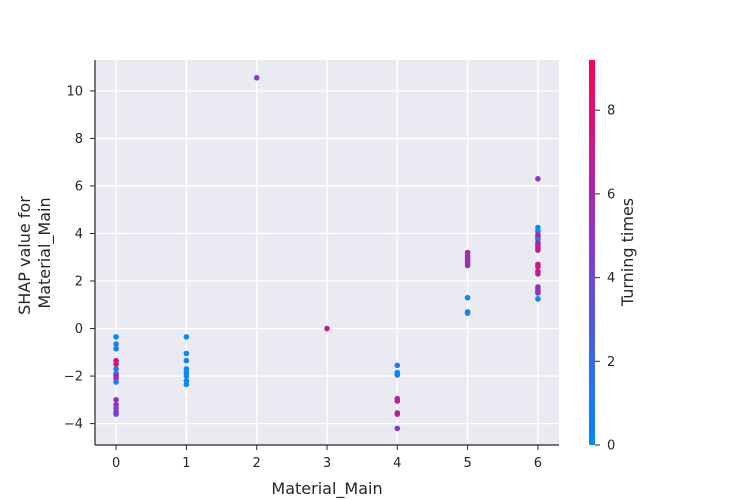 The width and height of the screenshot is (750, 500). Describe the element at coordinates (611, 278) in the screenshot. I see `colorbar-tick-label: 4` at that location.